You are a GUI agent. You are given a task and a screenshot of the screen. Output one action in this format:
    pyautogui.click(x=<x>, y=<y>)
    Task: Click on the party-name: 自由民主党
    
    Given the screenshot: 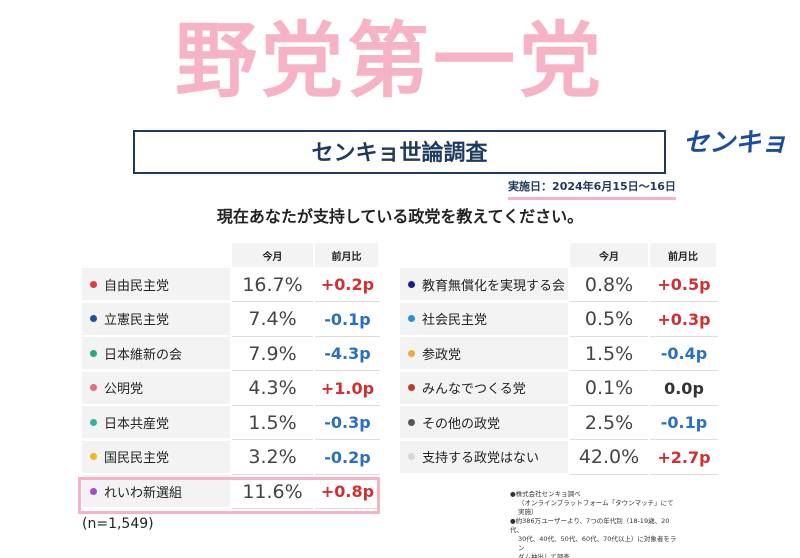 What is the action you would take?
    pyautogui.click(x=156, y=285)
    